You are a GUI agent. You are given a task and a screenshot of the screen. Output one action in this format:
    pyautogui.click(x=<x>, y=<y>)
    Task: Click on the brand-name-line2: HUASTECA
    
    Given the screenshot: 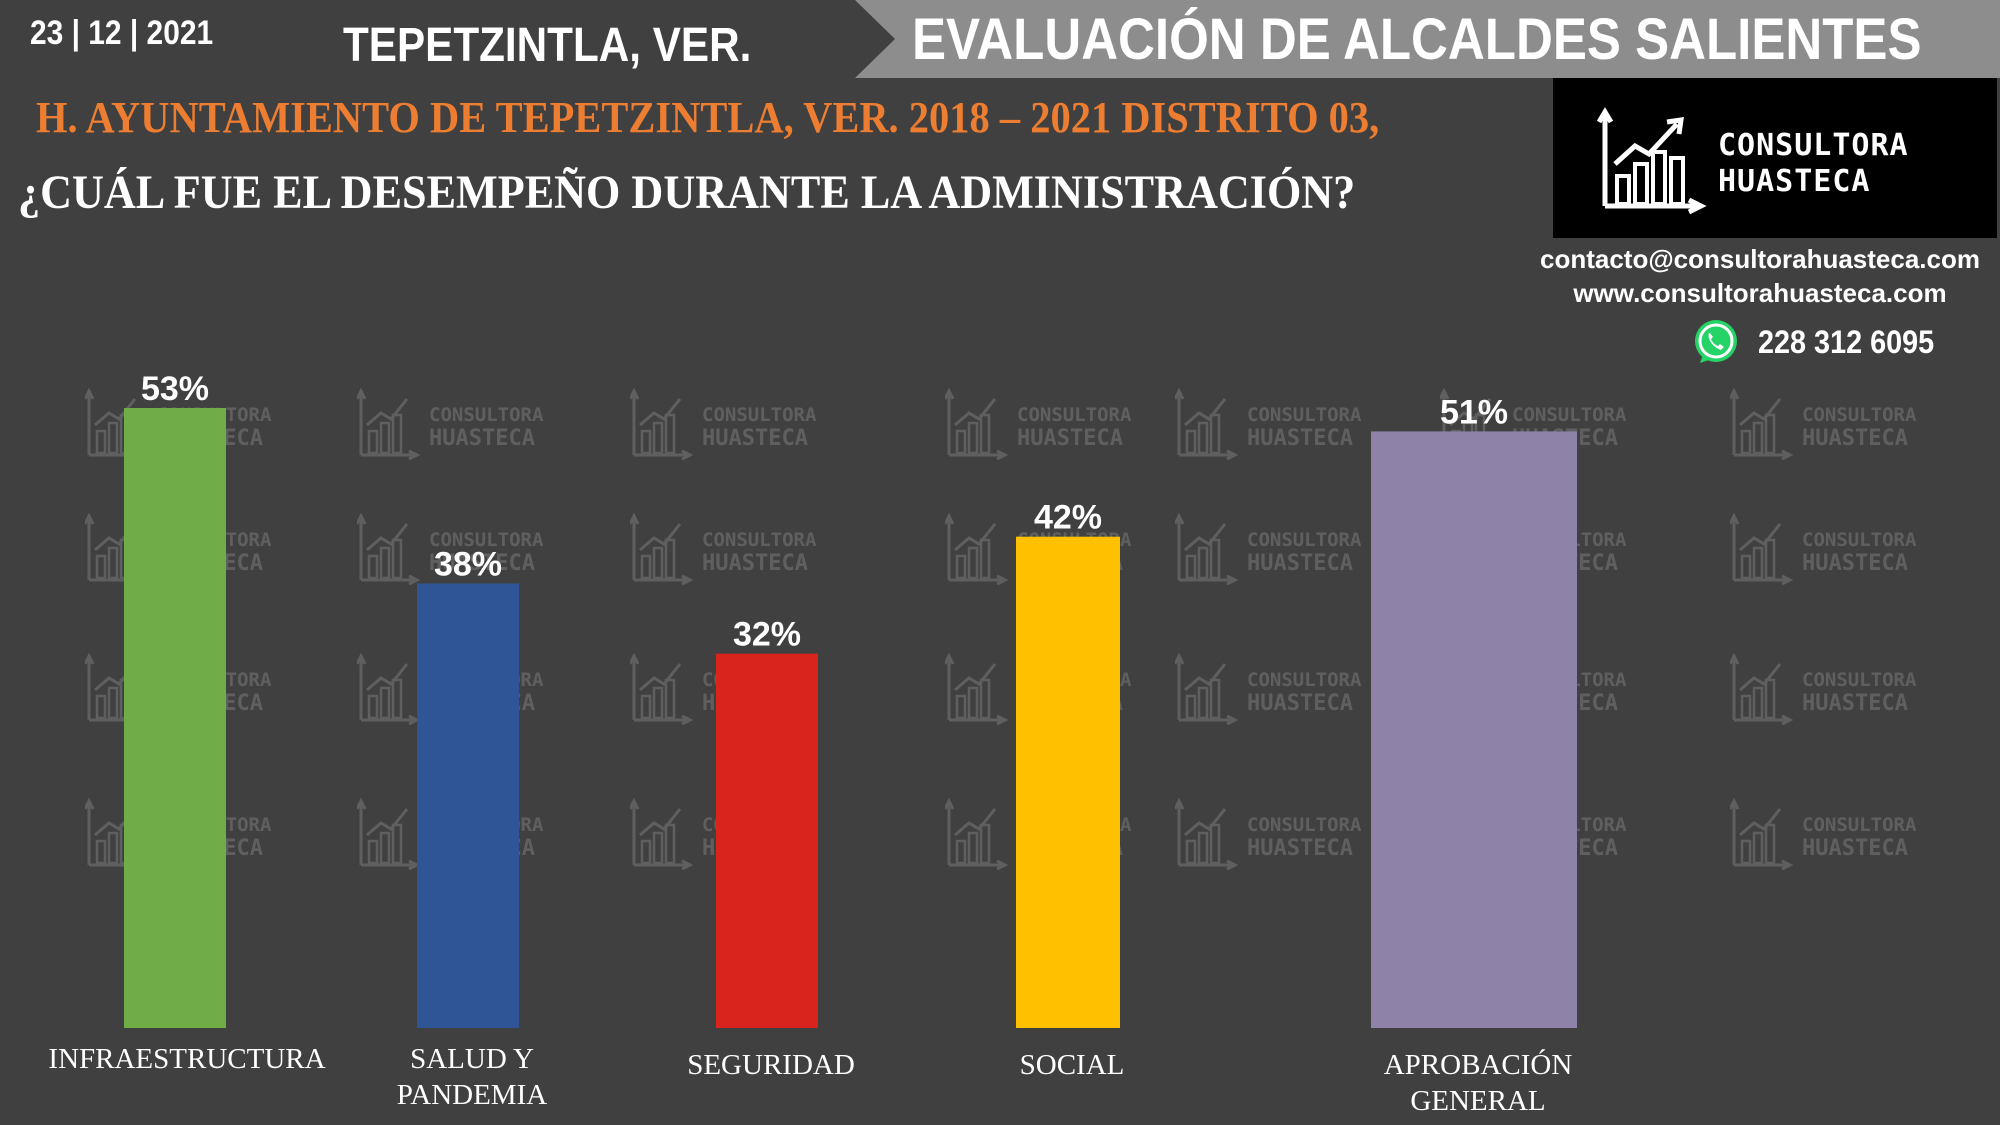 What is the action you would take?
    pyautogui.click(x=1794, y=181)
    